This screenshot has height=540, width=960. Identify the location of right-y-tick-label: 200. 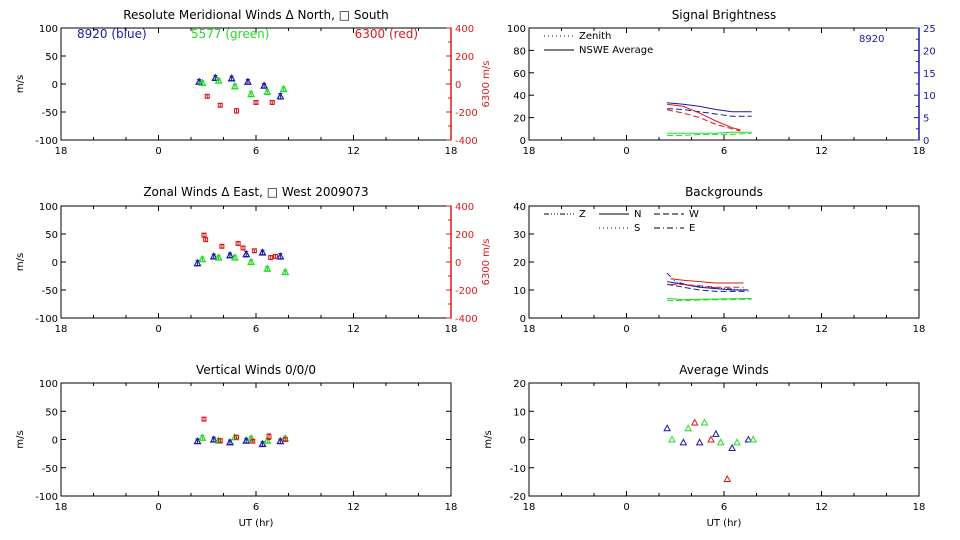
(464, 235).